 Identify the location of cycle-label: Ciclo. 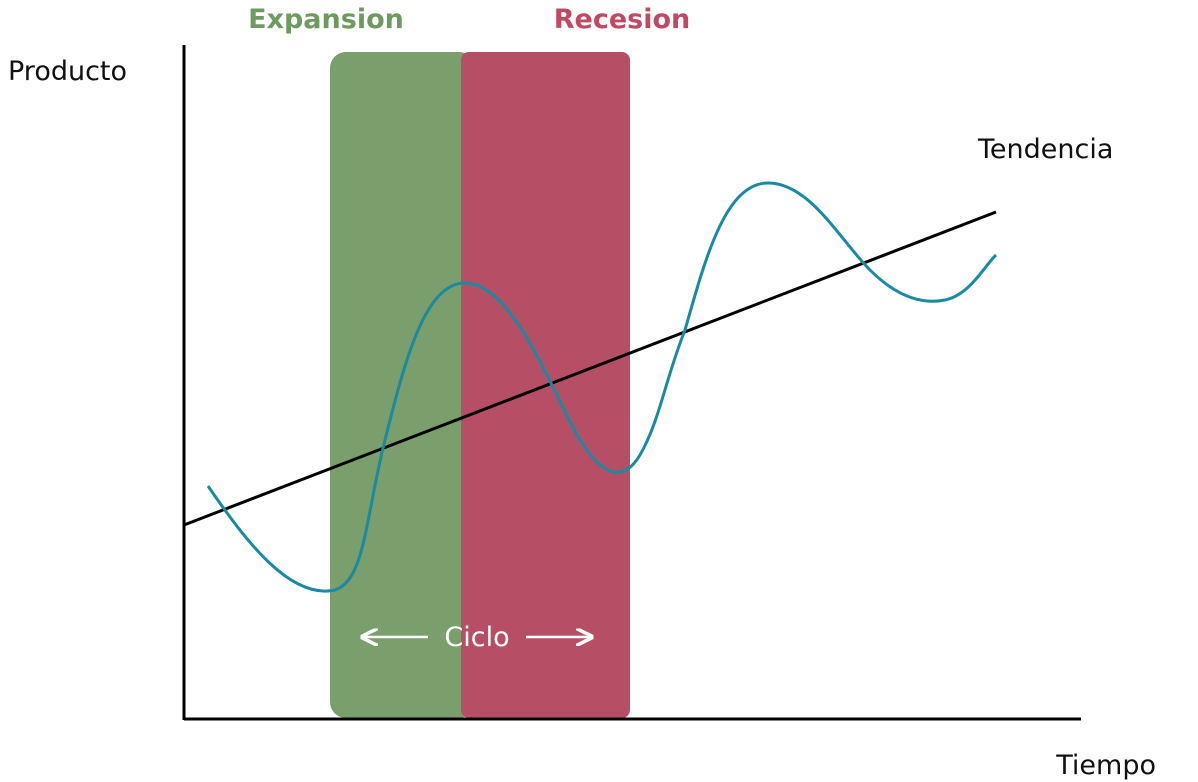
(476, 637).